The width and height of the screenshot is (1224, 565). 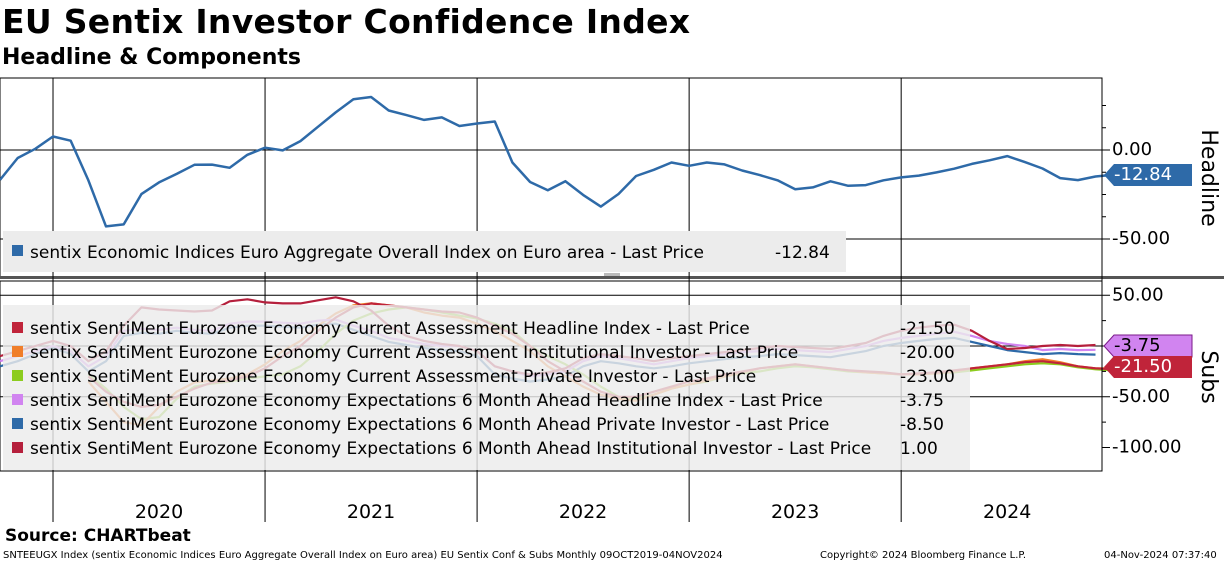 What do you see at coordinates (159, 512) in the screenshot?
I see `x-label-2020: 2020` at bounding box center [159, 512].